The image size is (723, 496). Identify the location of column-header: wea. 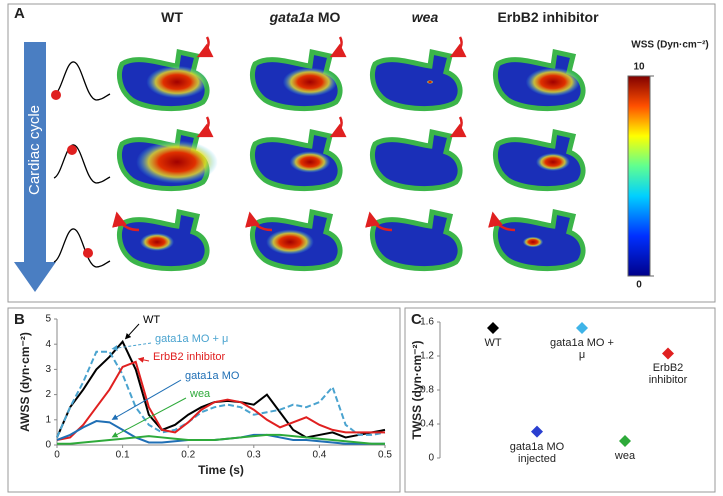
(425, 17).